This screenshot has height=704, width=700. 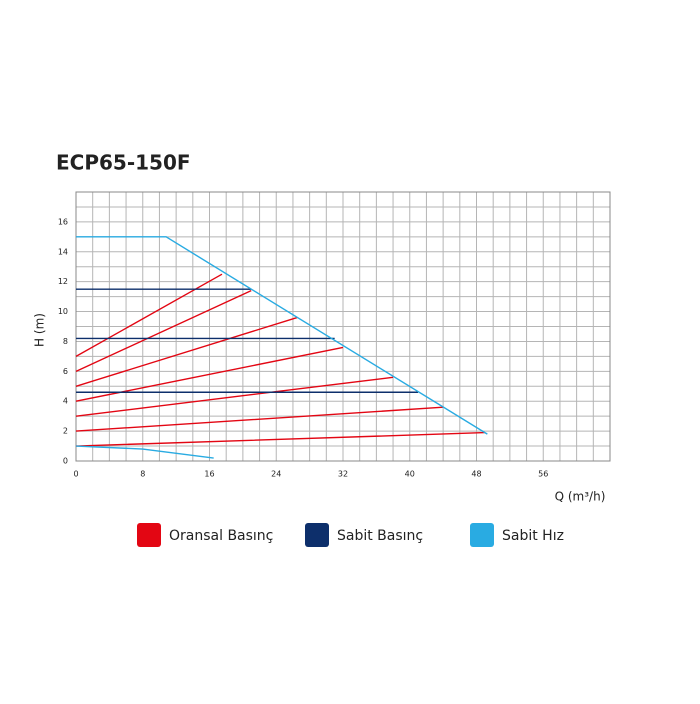 What do you see at coordinates (123, 163) in the screenshot?
I see `chart-title: ECP65-150F` at bounding box center [123, 163].